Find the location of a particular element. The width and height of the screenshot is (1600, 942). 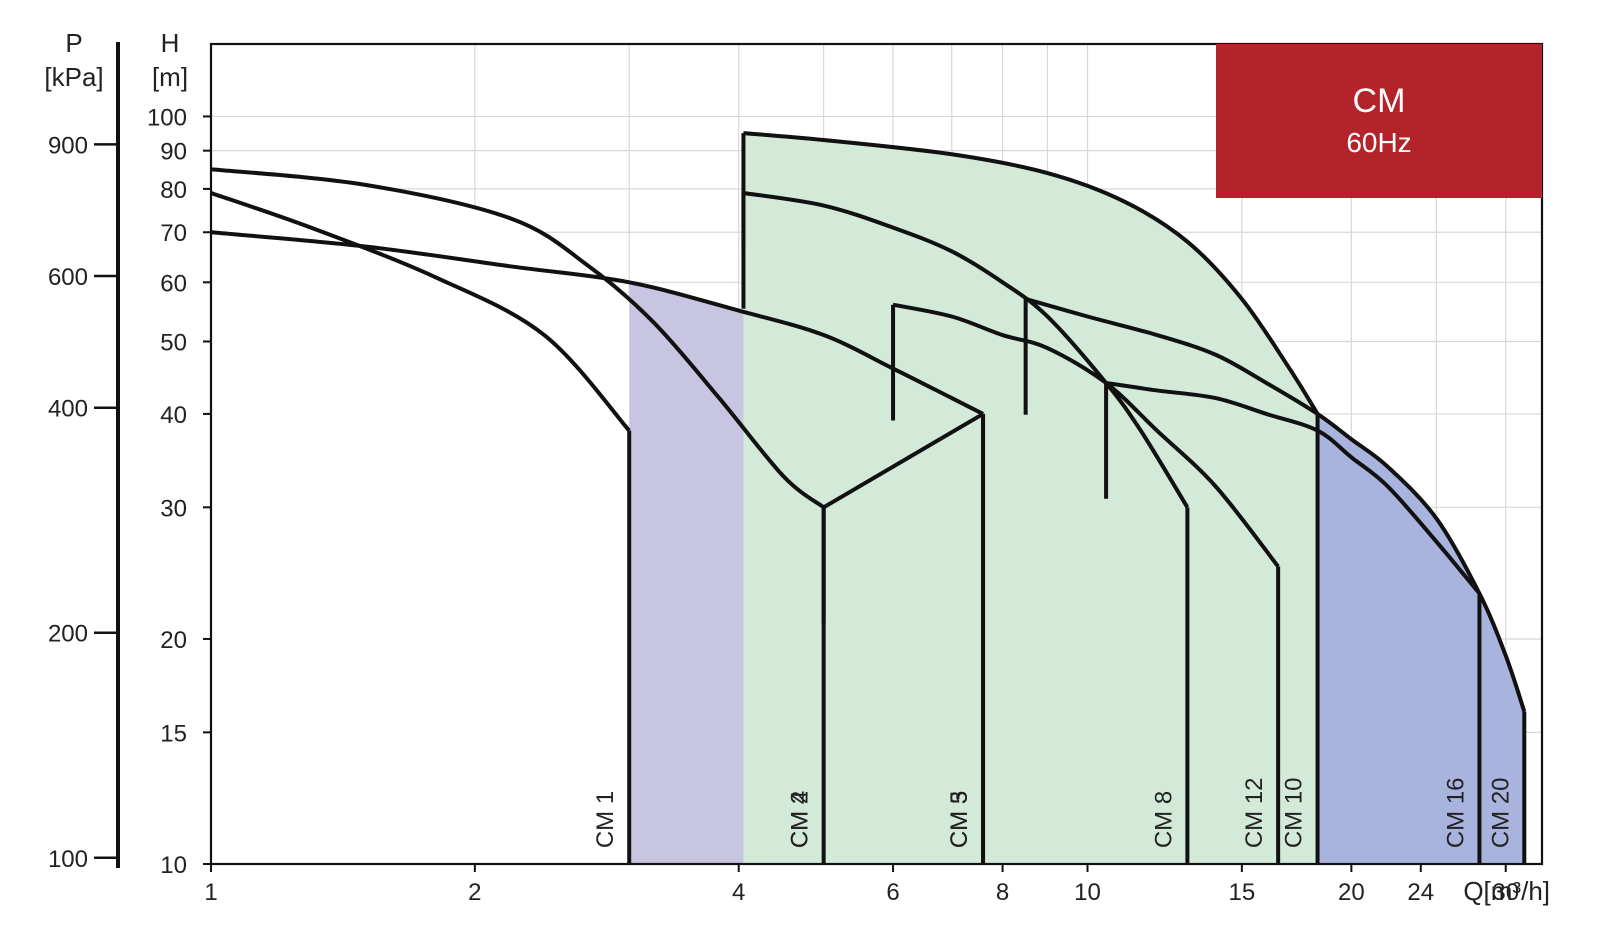

pressure-axis-title: P is located at coordinates (73, 43).